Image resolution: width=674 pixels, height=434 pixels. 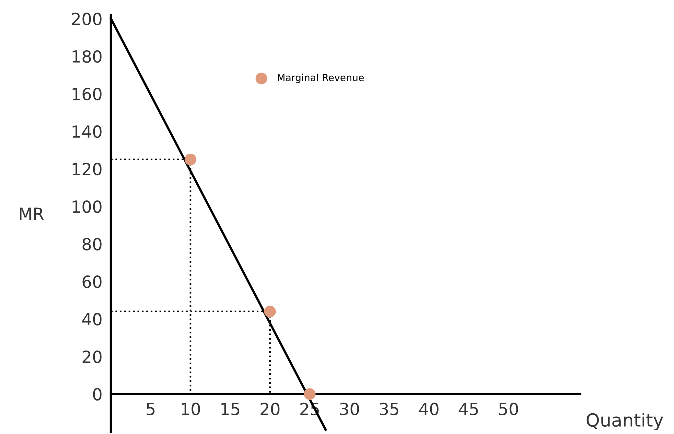 What do you see at coordinates (32, 214) in the screenshot?
I see `y-axis-title: MR` at bounding box center [32, 214].